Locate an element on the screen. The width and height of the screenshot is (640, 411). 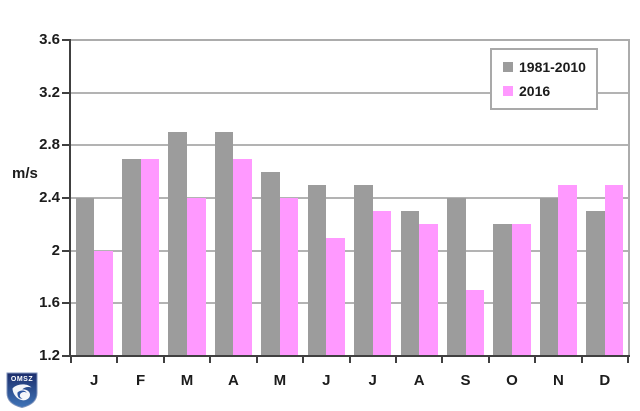
y-tick-label: 3.6 is located at coordinates (49, 39).